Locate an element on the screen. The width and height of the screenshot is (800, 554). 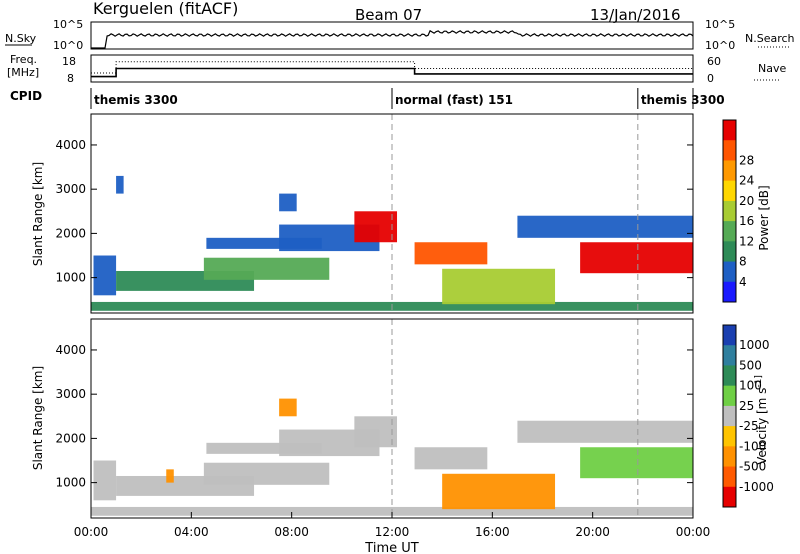
power-colorbar: 4 8 12 16 20 24 28 is located at coordinates (738, 211).